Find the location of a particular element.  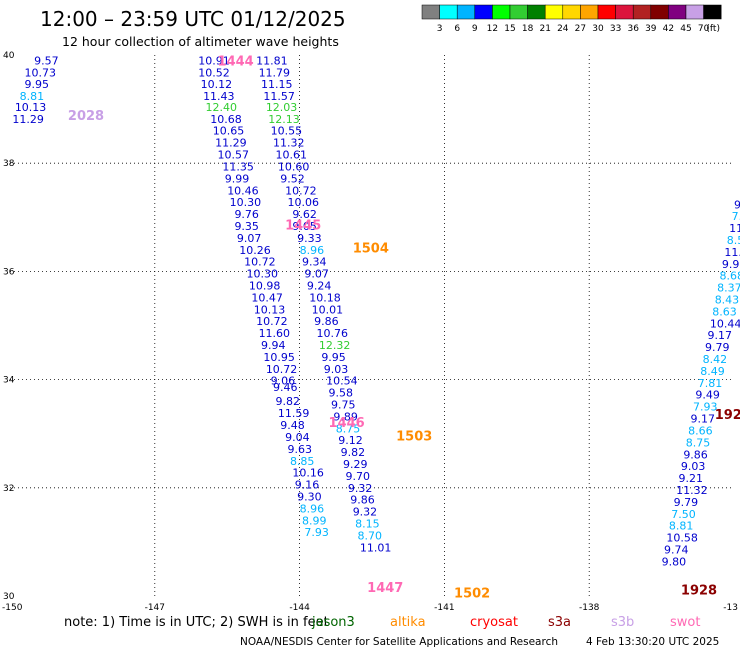

pass-time-label: 1446 is located at coordinates (347, 423).